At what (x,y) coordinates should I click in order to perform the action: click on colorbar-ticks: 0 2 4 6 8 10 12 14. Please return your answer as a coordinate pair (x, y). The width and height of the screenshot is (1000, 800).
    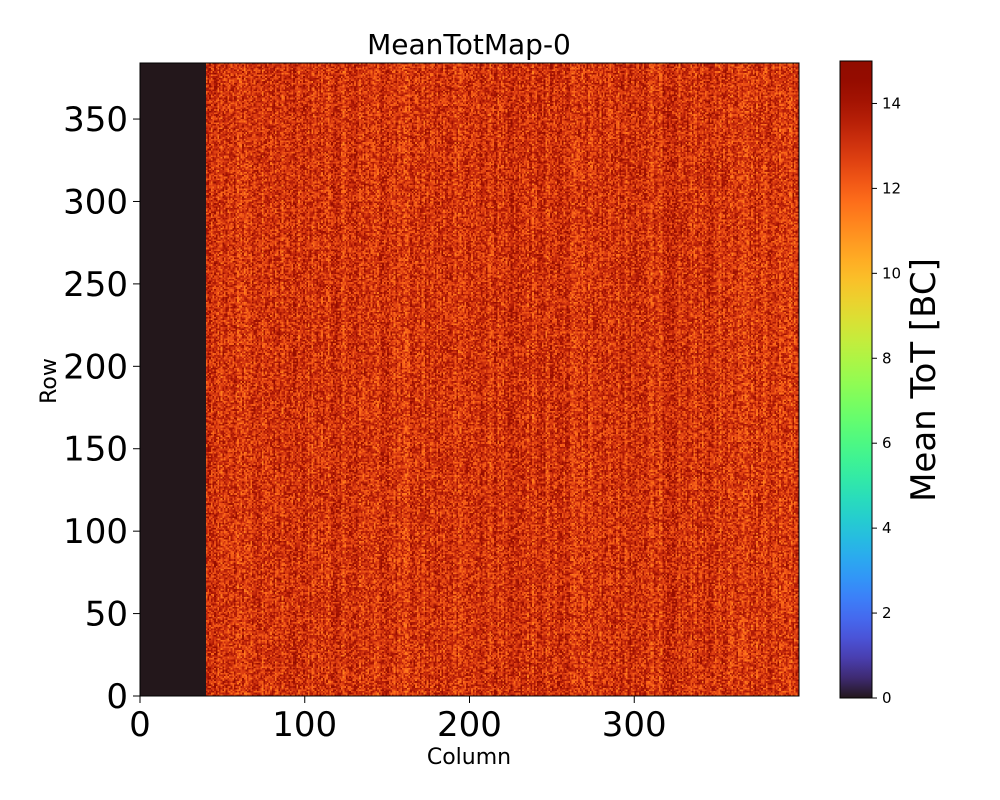
    Looking at the image, I should click on (886, 400).